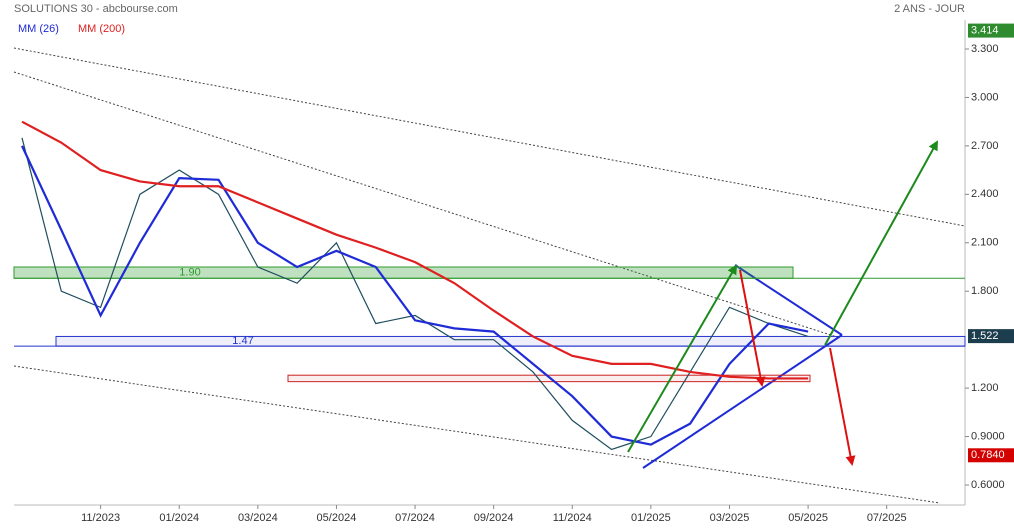  What do you see at coordinates (337, 518) in the screenshot?
I see `x-tick-label: 05/2024` at bounding box center [337, 518].